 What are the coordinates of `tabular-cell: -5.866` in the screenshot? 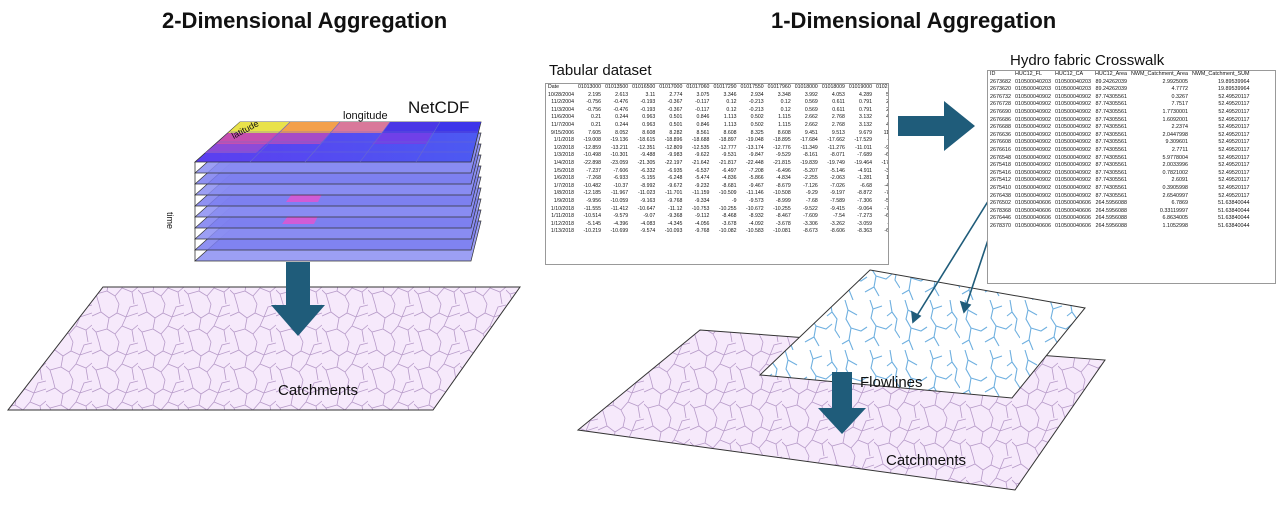 It's located at (756, 178).